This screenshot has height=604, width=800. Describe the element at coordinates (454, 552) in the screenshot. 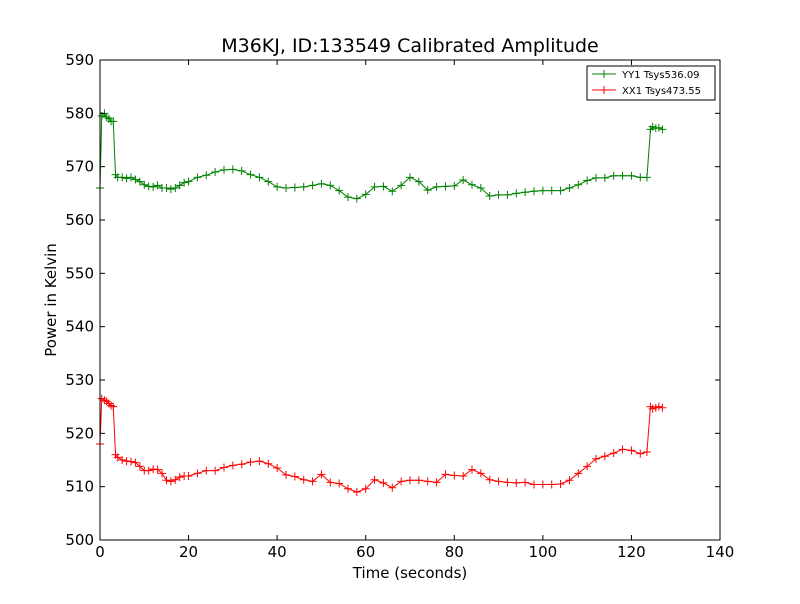

I see `x-tick-label: 80` at that location.